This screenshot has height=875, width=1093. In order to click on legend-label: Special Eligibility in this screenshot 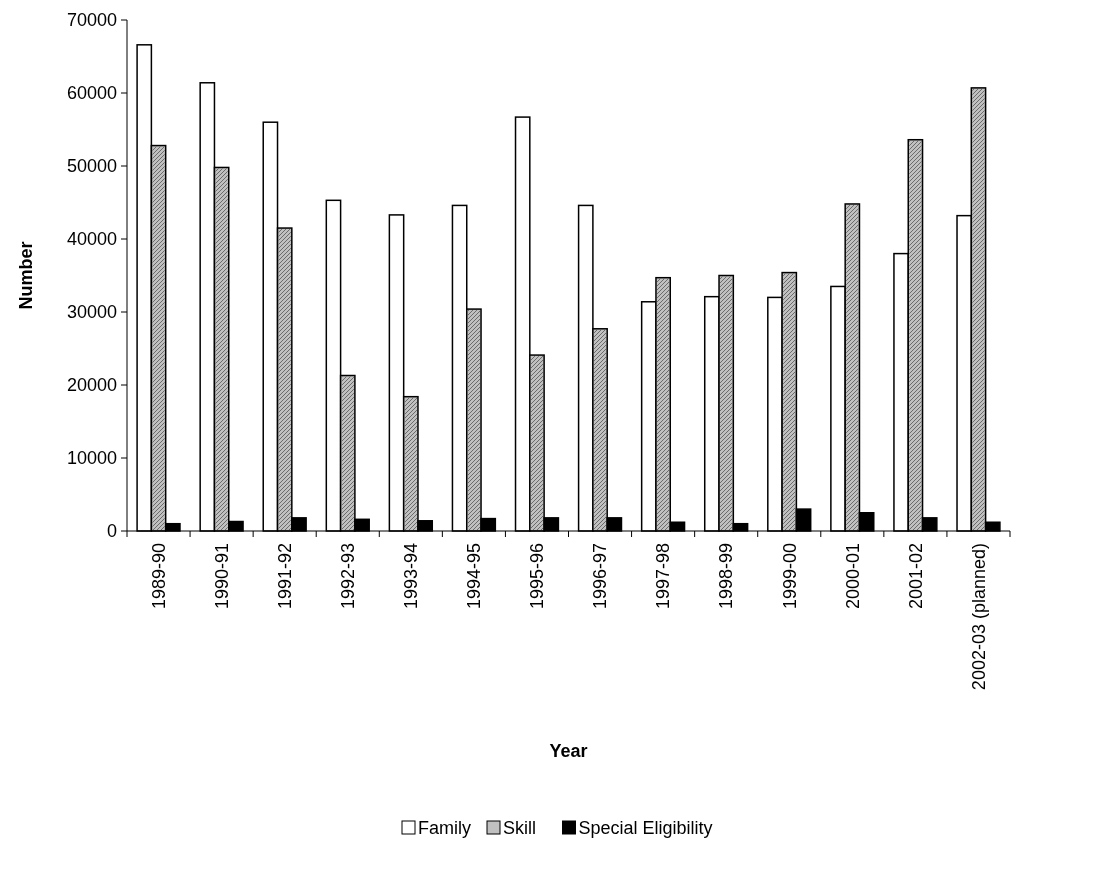, I will do `click(645, 828)`.